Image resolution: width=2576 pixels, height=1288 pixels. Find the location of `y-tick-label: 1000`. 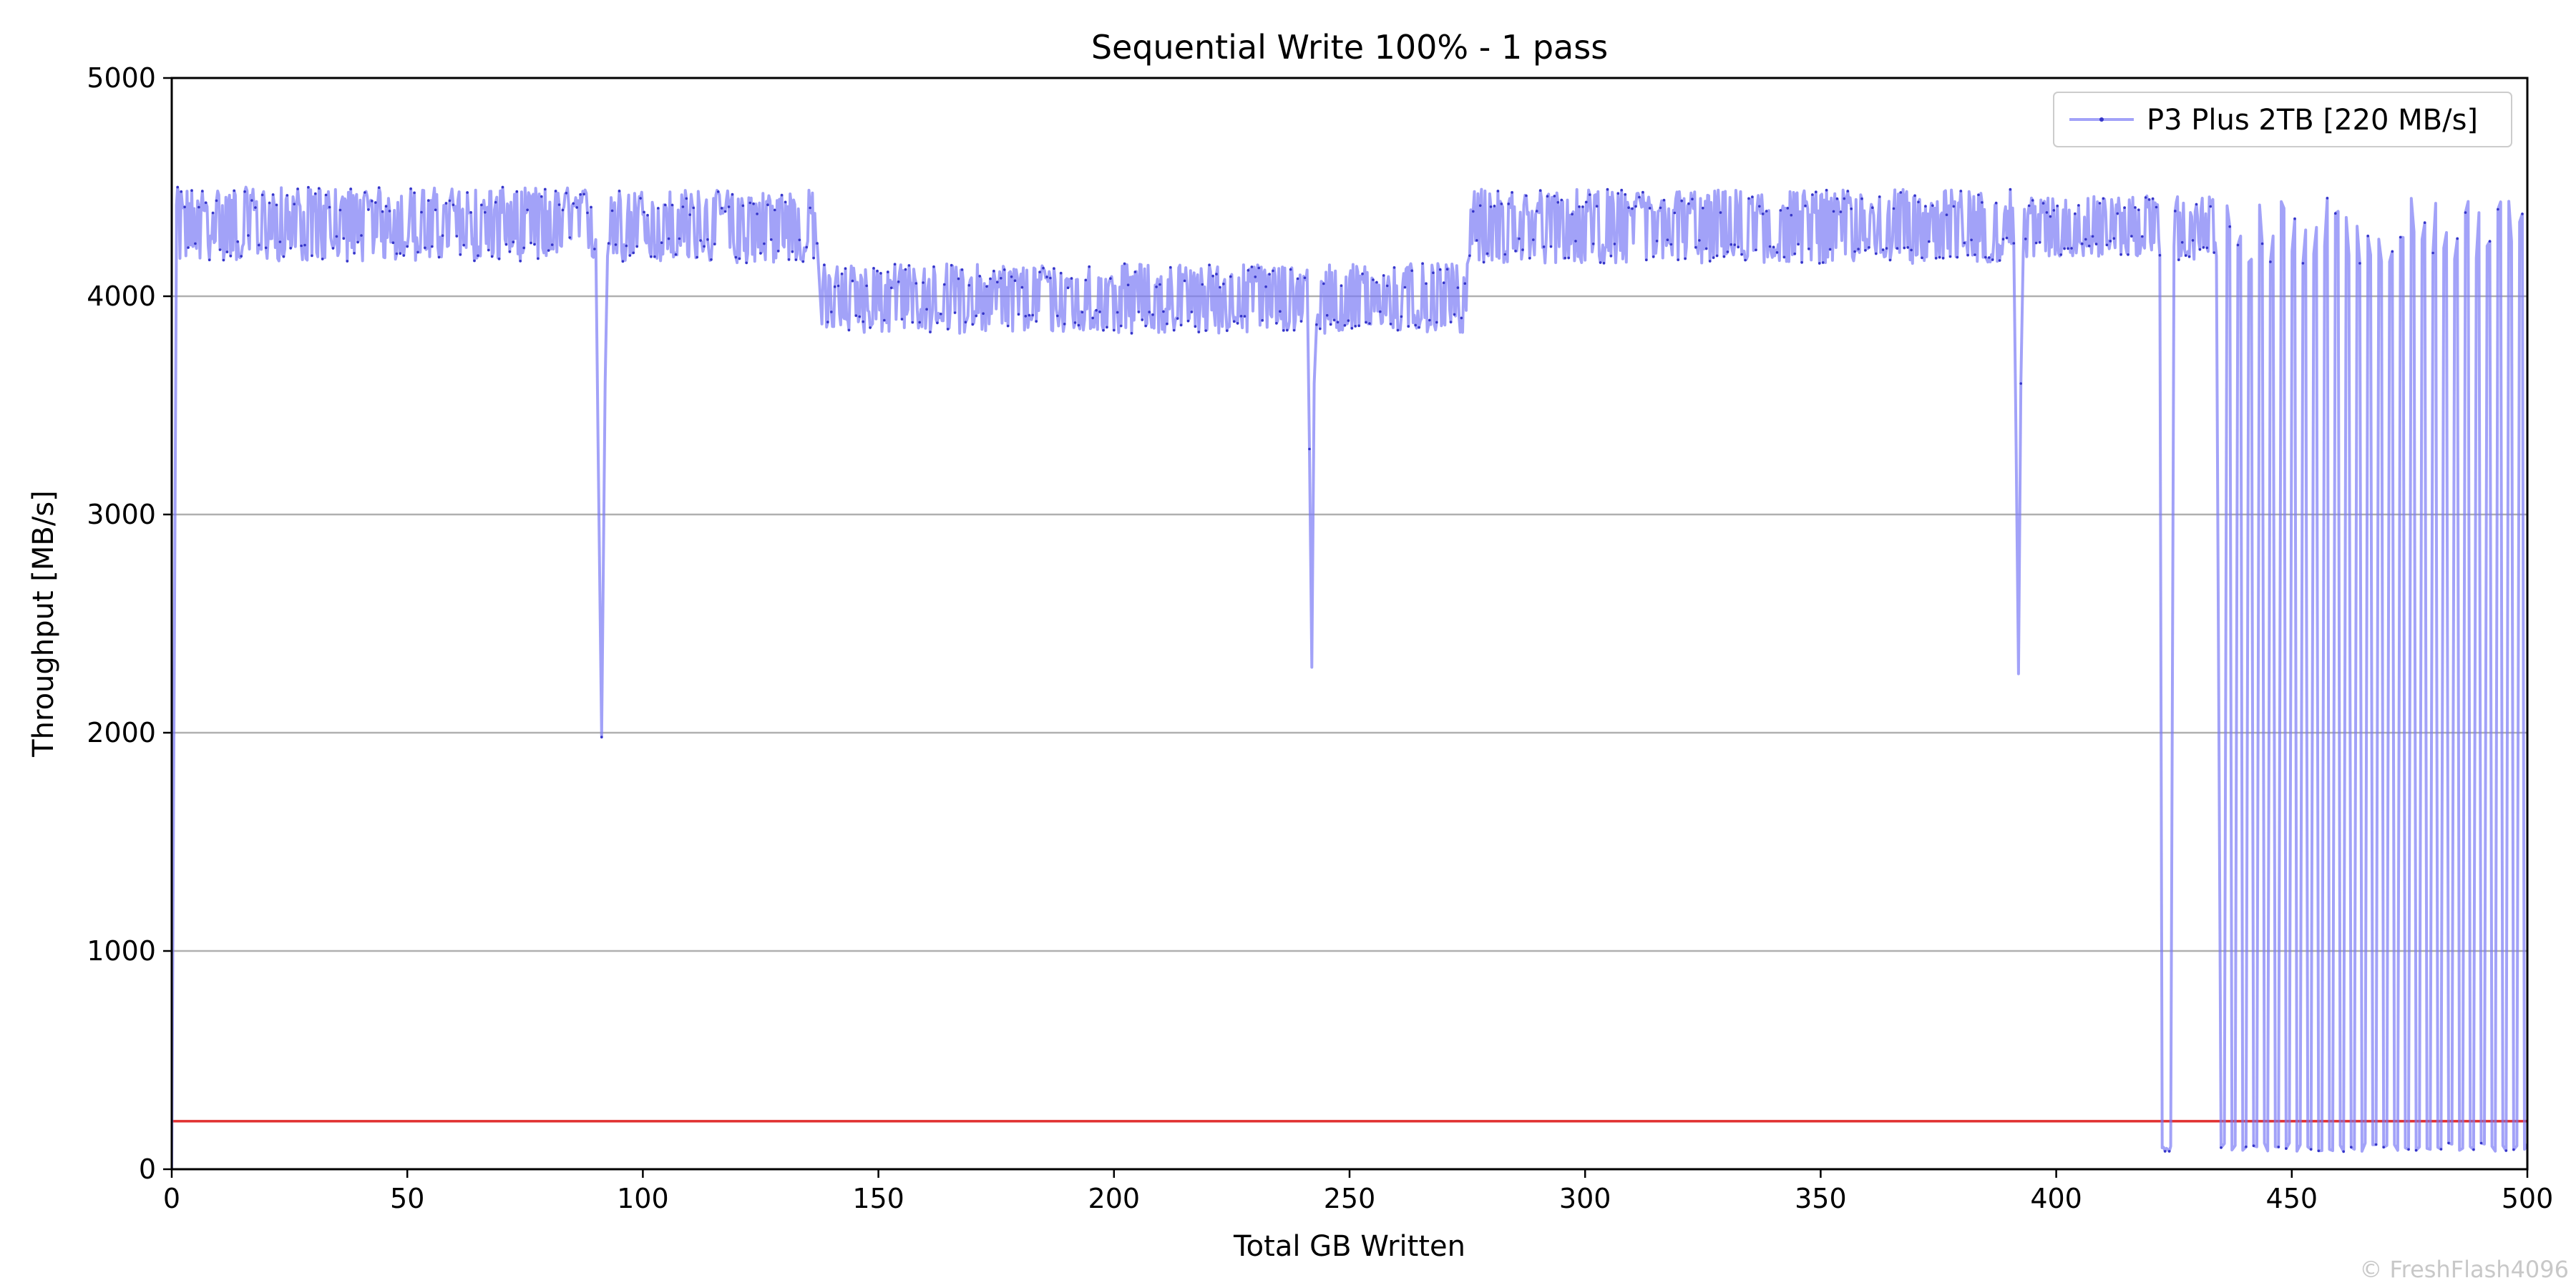

y-tick-label: 1000 is located at coordinates (122, 951).